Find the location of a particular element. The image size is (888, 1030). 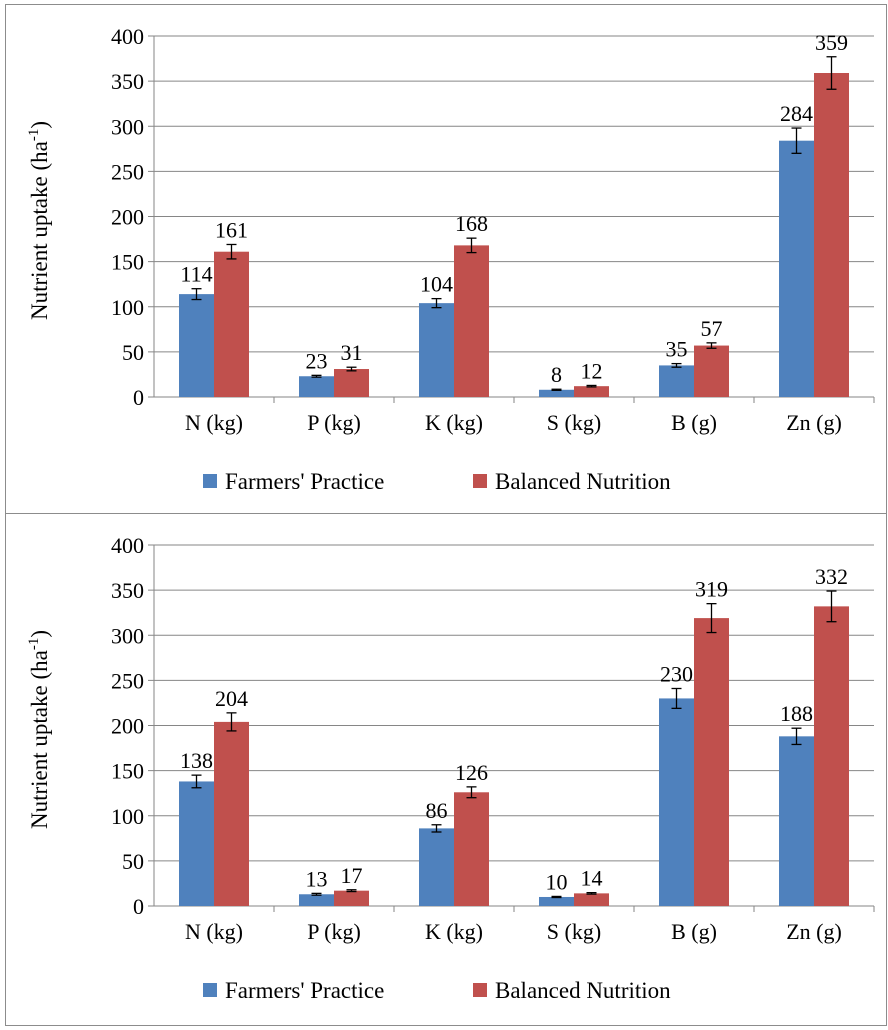

data-label: 23 is located at coordinates (317, 360).